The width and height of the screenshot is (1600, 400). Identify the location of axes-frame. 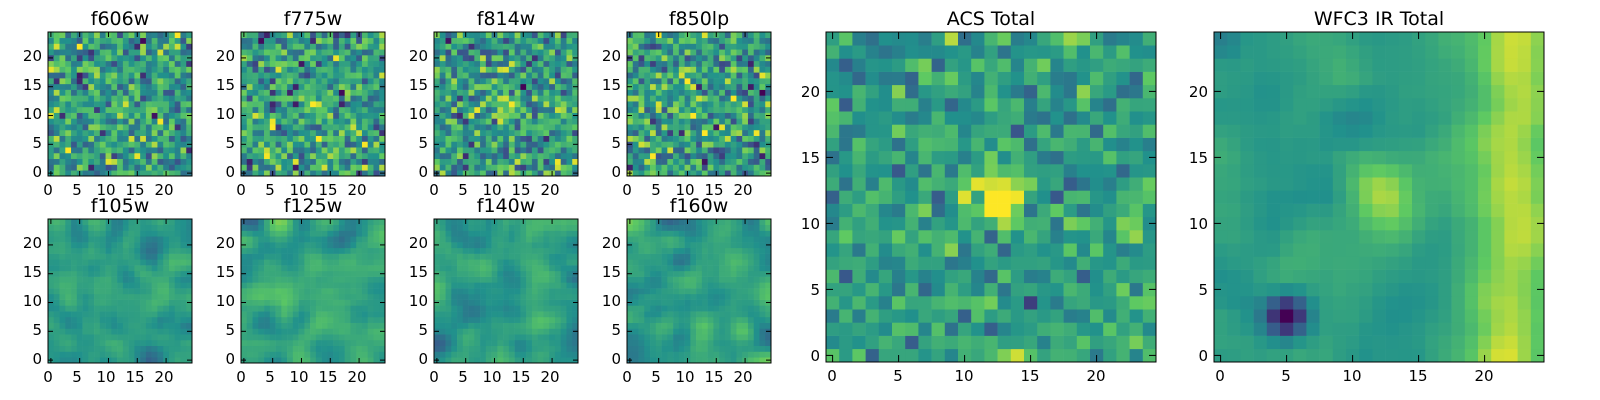
(506, 291).